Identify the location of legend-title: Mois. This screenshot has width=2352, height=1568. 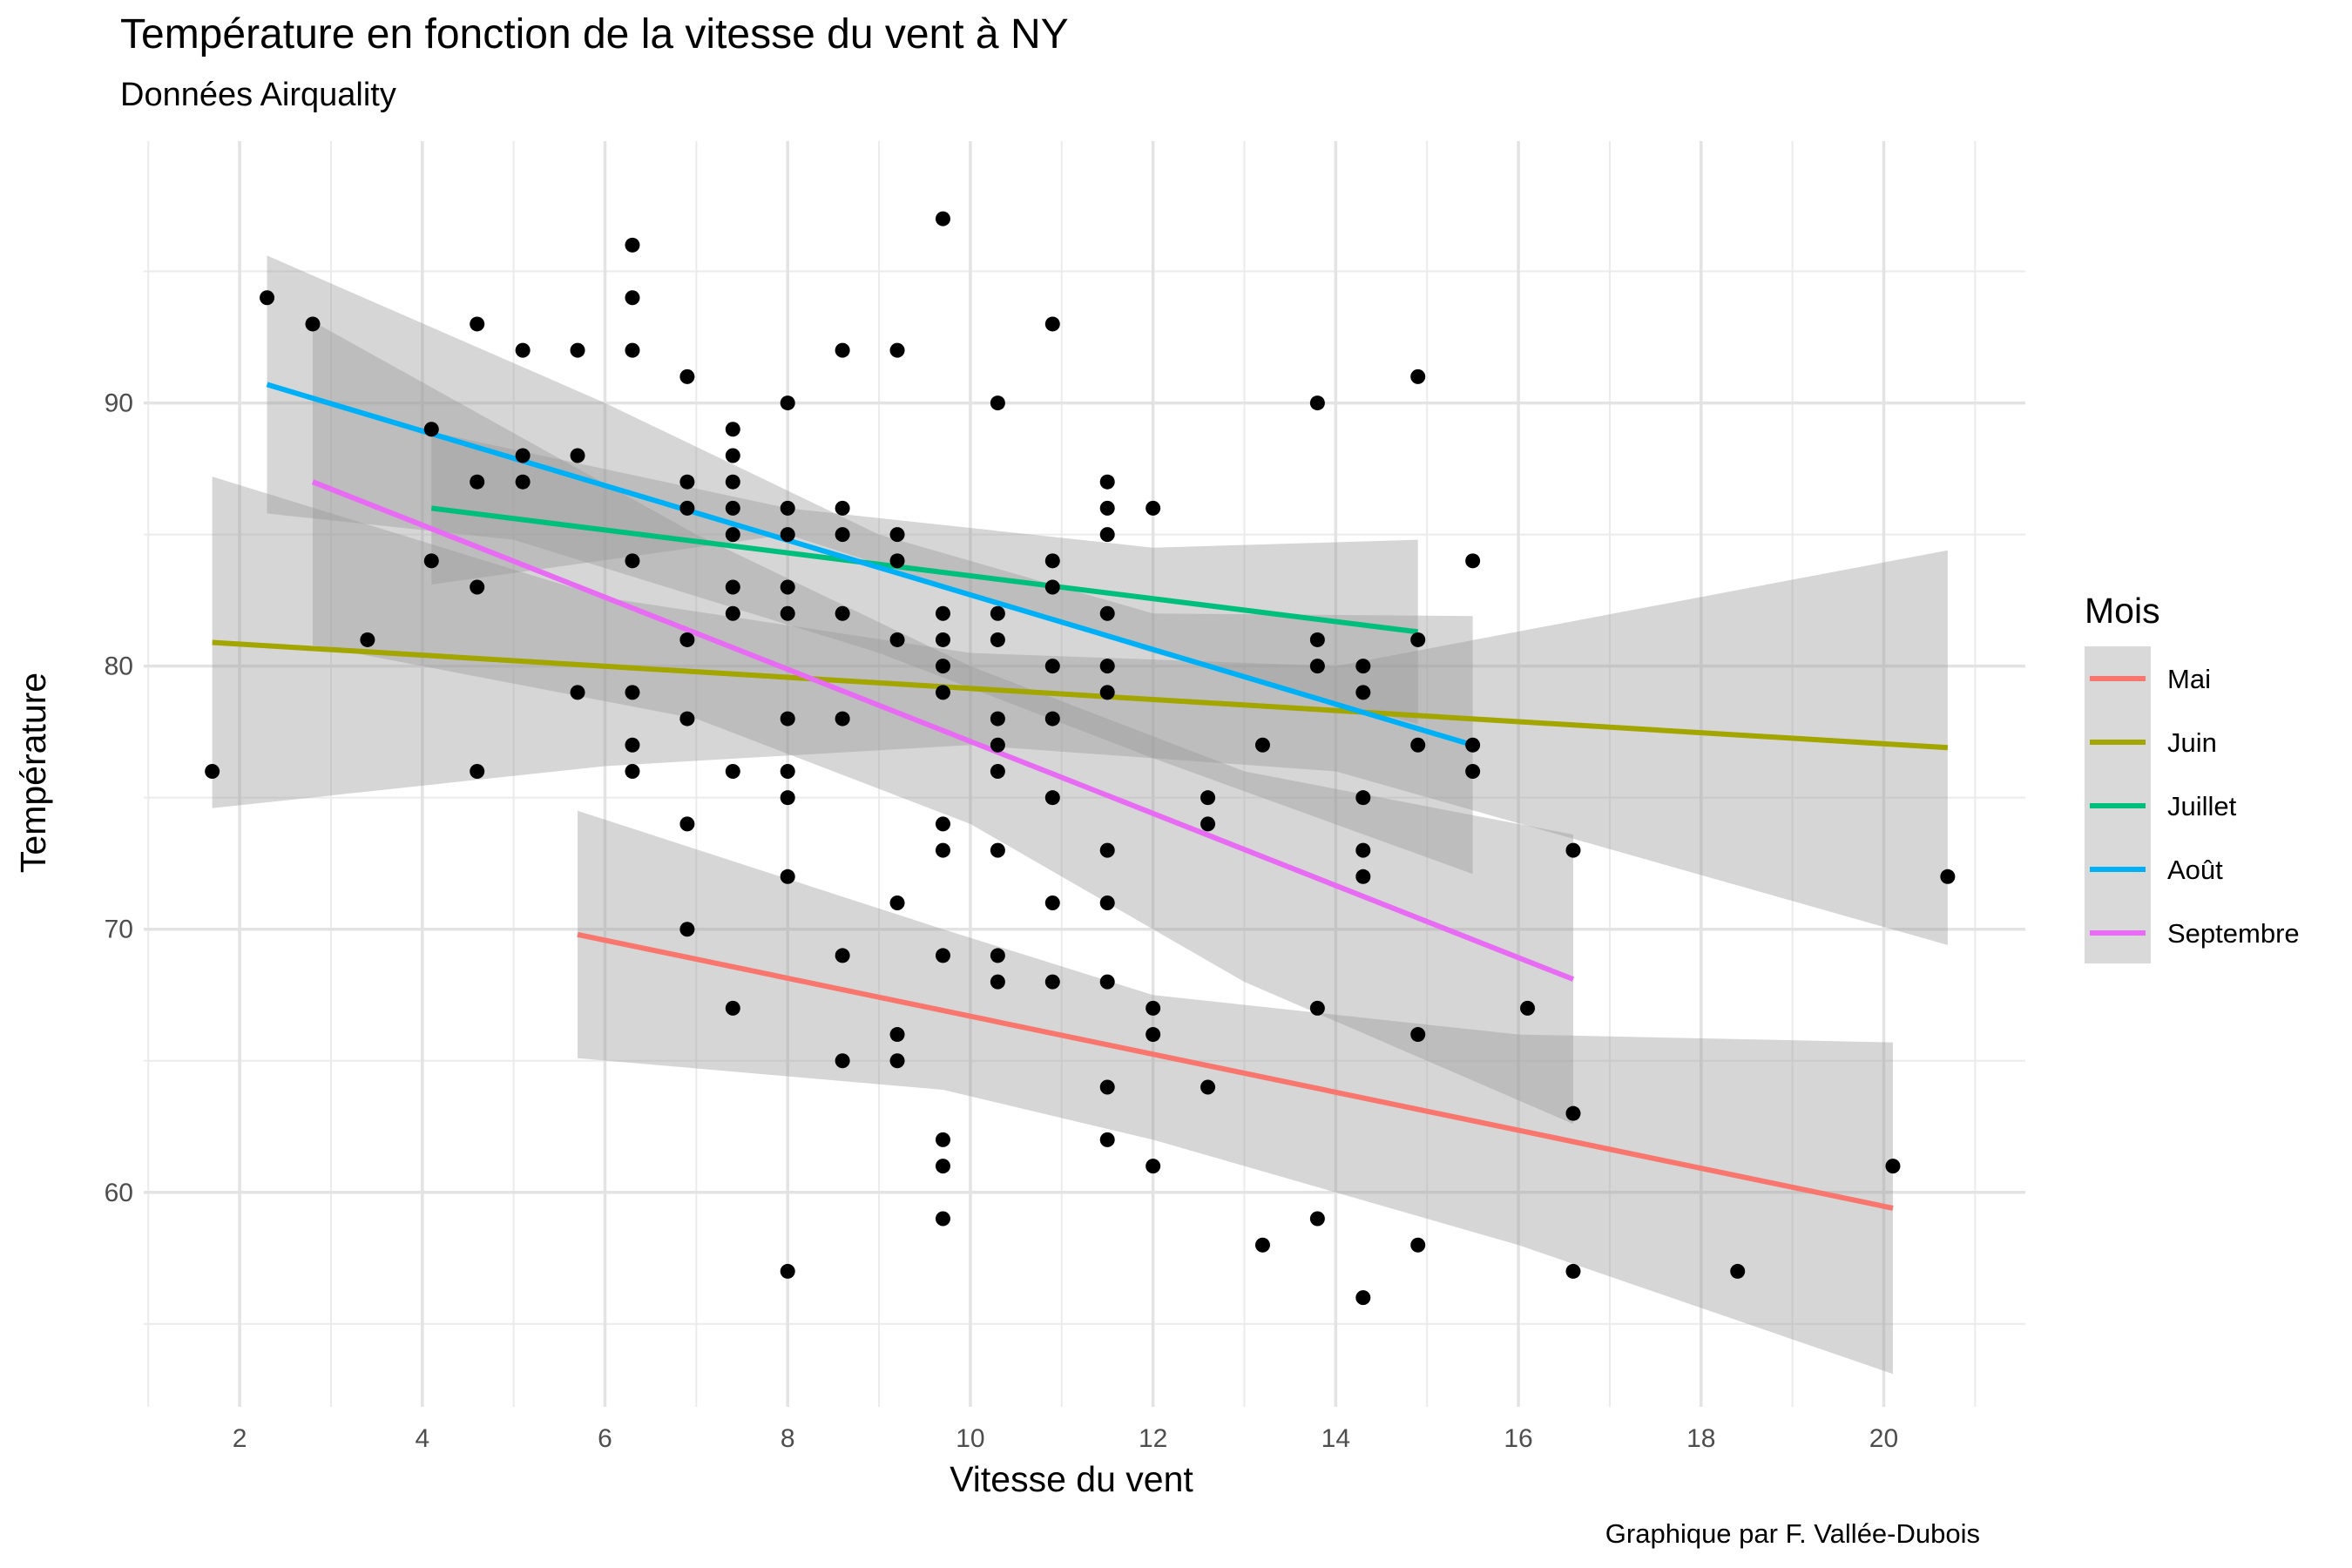
(2122, 611).